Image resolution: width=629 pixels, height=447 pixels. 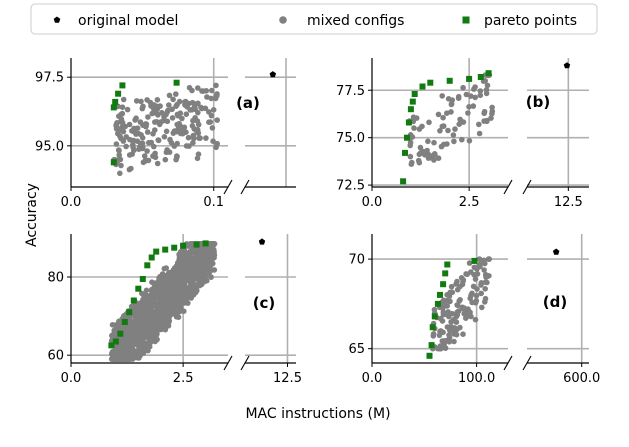 What do you see at coordinates (350, 186) in the screenshot?
I see `y-tick-label: 72.5` at bounding box center [350, 186].